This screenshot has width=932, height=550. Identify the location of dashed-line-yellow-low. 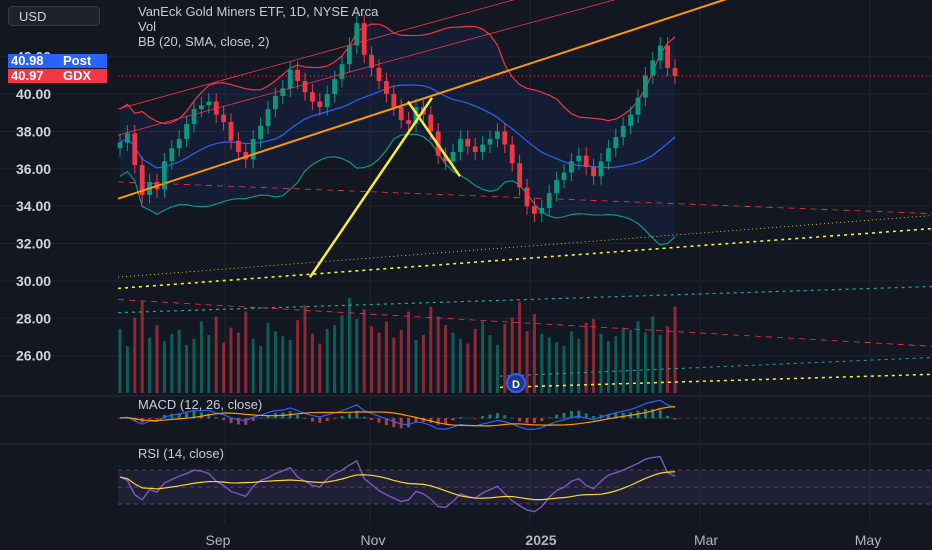
(715, 381).